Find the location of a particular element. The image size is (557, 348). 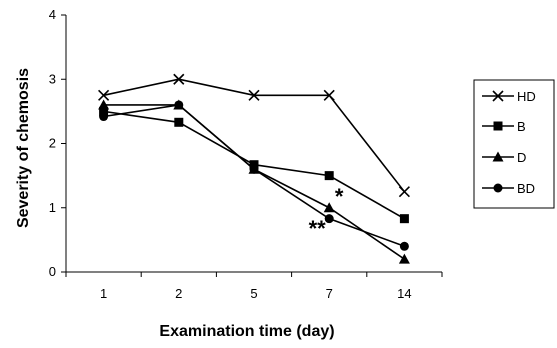

legend-label: HD is located at coordinates (526, 96).